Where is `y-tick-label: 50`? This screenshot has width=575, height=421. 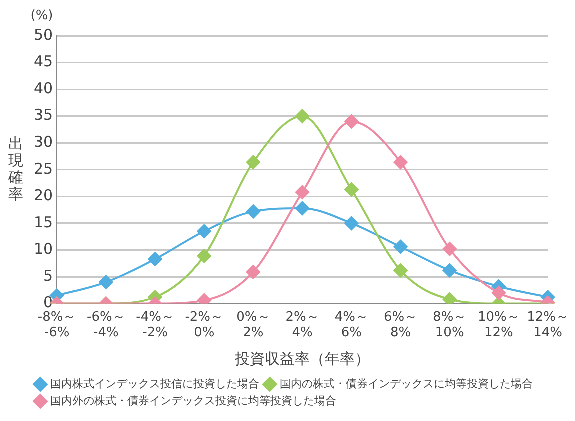
y-tick-label: 50 is located at coordinates (44, 35).